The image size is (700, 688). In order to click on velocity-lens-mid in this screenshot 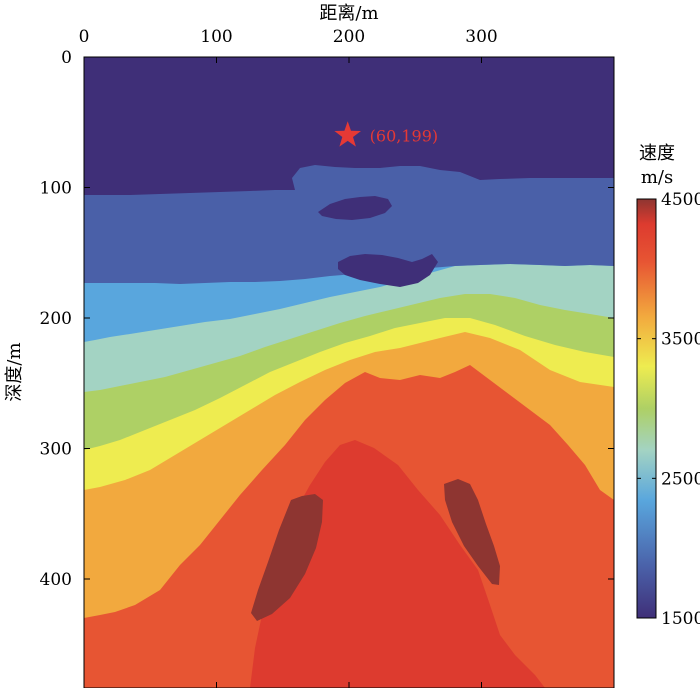, I will do `click(388, 270)`.